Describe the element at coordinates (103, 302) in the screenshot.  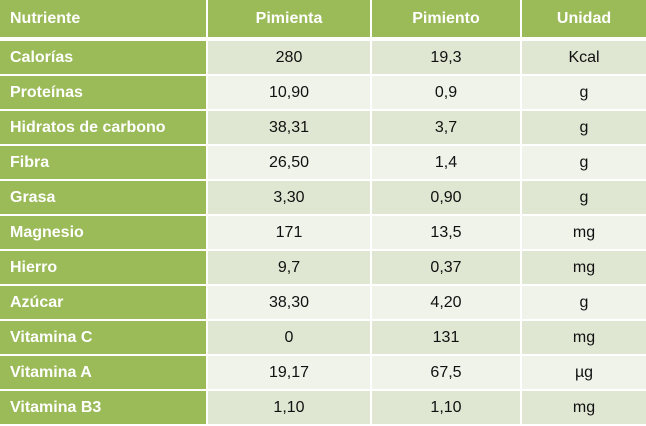
I see `row-label: Azúcar` at that location.